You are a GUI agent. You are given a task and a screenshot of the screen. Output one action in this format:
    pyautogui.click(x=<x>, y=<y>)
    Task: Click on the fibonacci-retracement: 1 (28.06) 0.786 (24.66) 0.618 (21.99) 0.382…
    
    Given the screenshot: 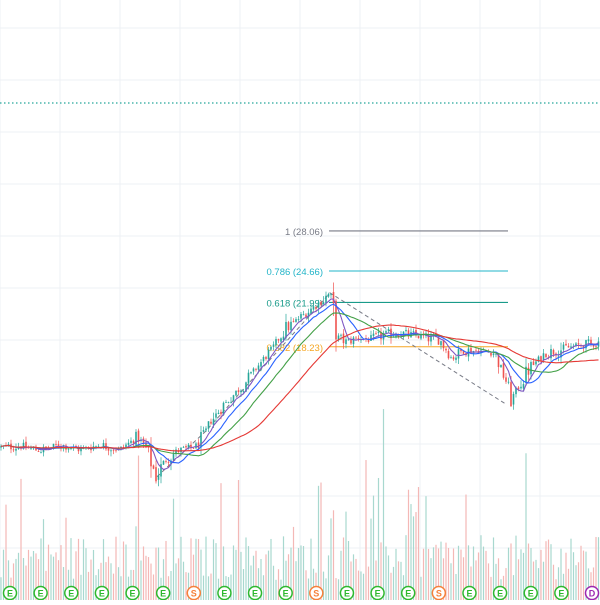 What is the action you would take?
    pyautogui.click(x=387, y=290)
    